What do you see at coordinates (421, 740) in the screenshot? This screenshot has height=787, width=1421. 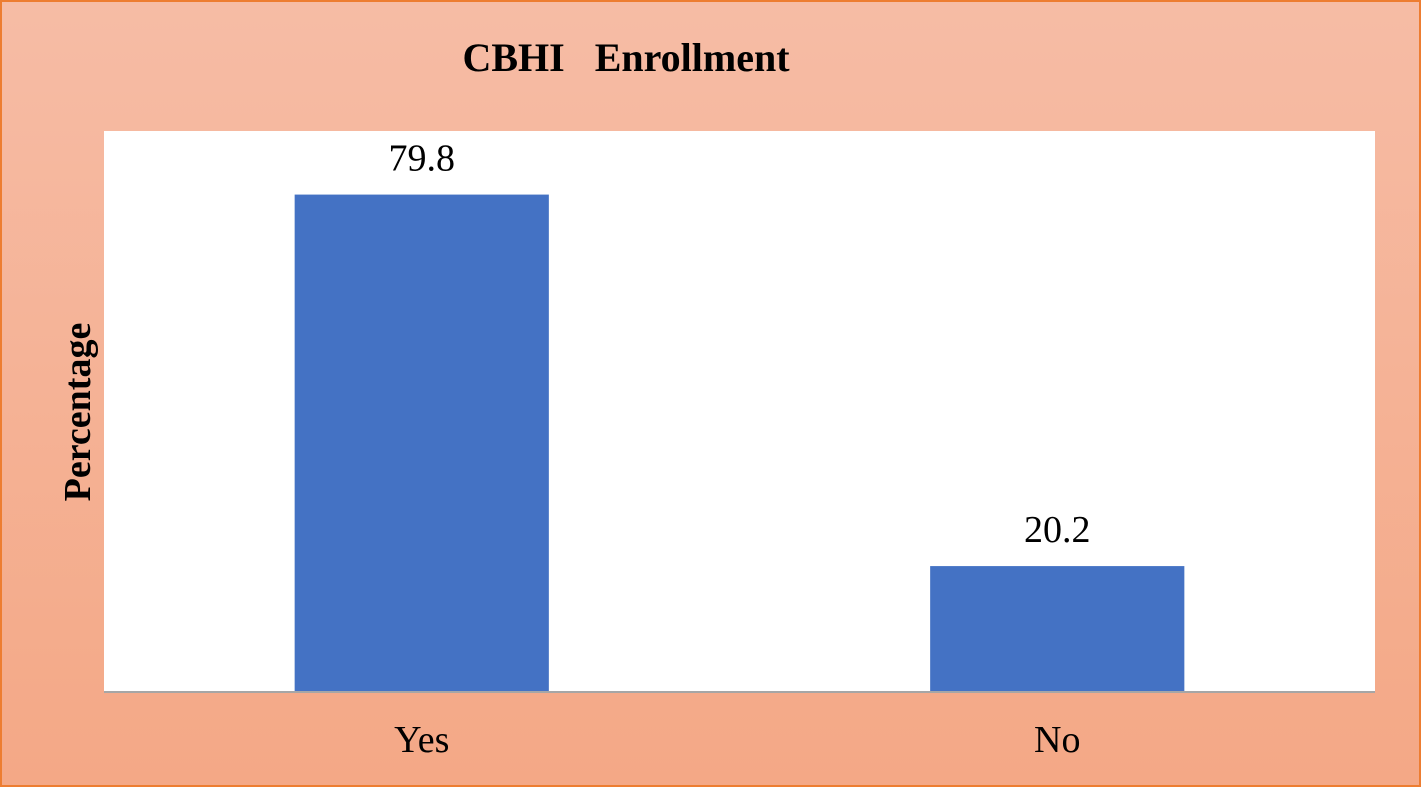 I see `x-tick-label-yes: Yes` at bounding box center [421, 740].